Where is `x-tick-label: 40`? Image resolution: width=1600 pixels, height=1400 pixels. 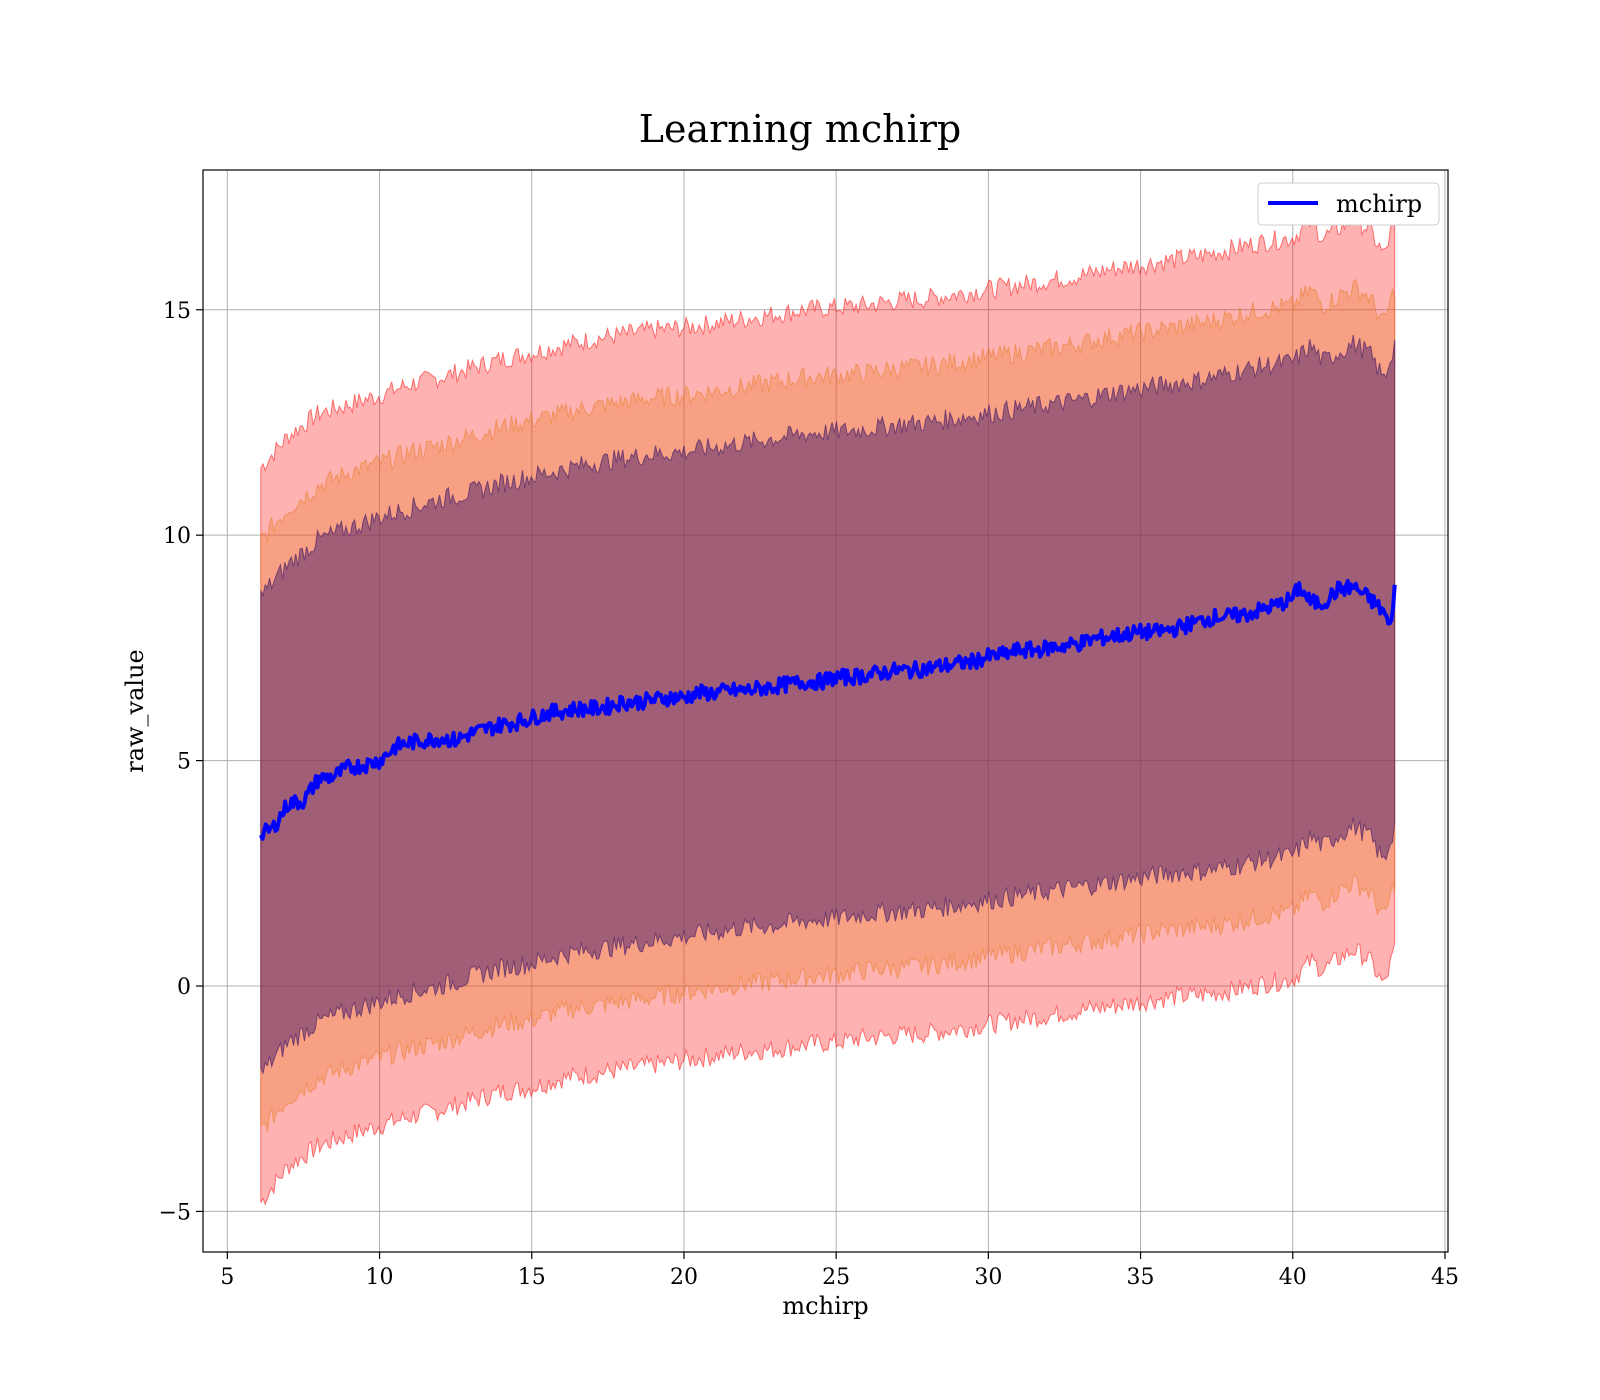 x-tick-label: 40 is located at coordinates (1293, 1277).